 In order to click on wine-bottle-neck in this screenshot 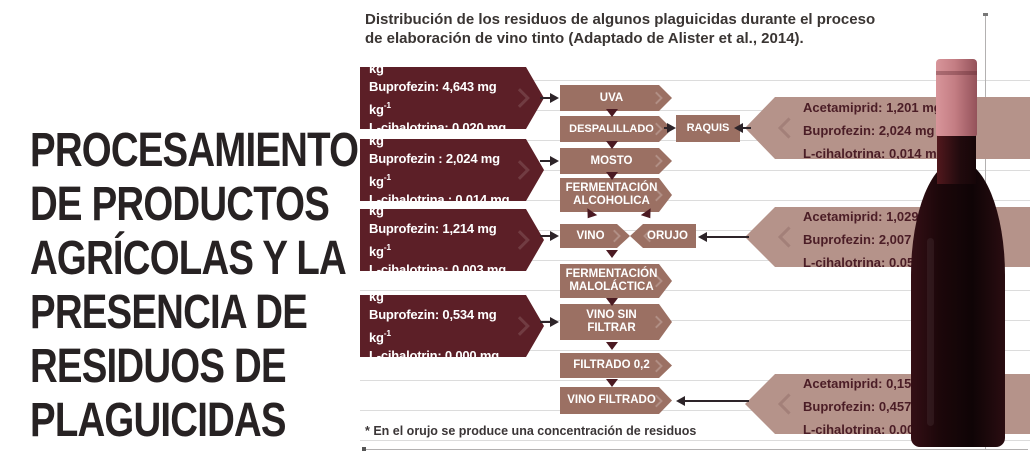, I will do `click(956, 156)`.